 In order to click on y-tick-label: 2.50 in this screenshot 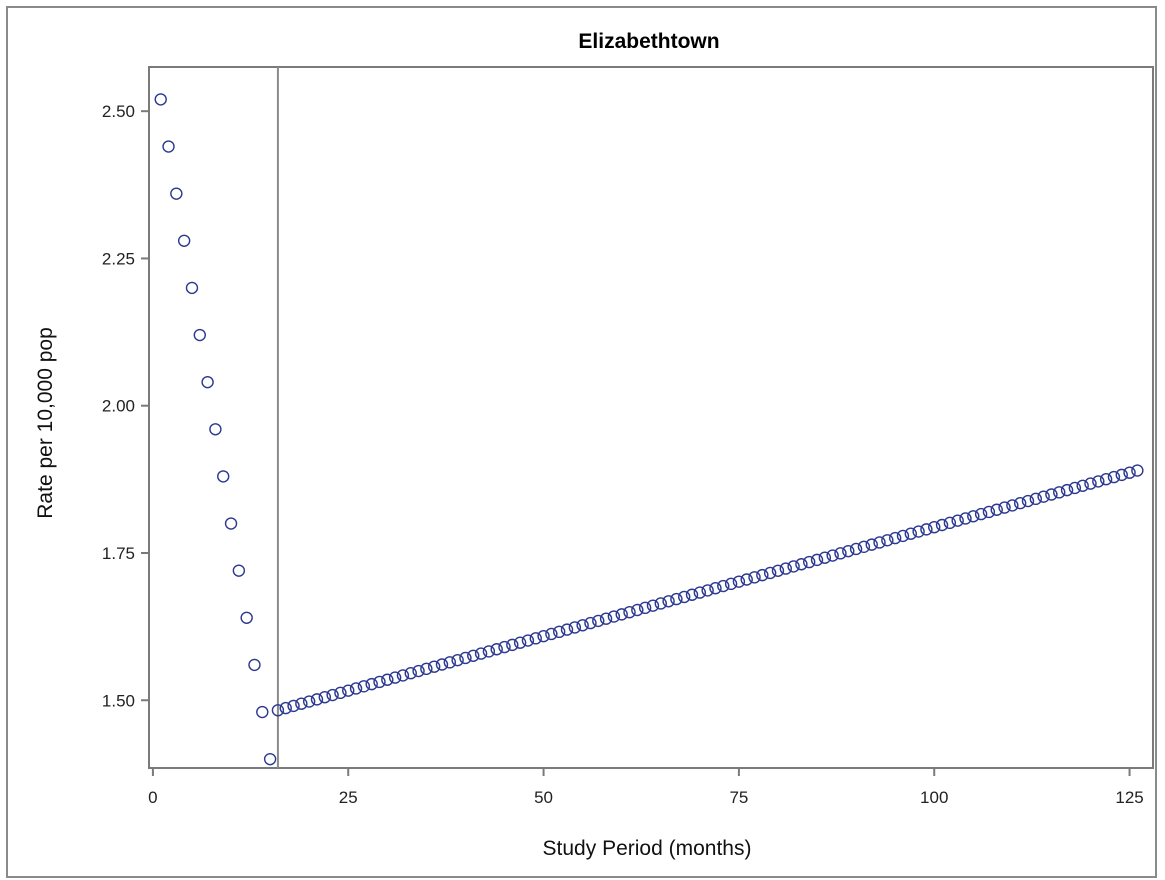, I will do `click(118, 111)`.